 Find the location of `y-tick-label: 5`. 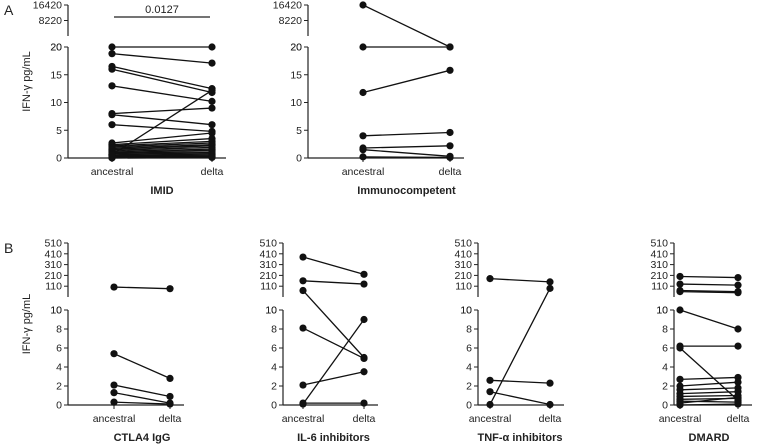

y-tick-label: 5 is located at coordinates (299, 131).